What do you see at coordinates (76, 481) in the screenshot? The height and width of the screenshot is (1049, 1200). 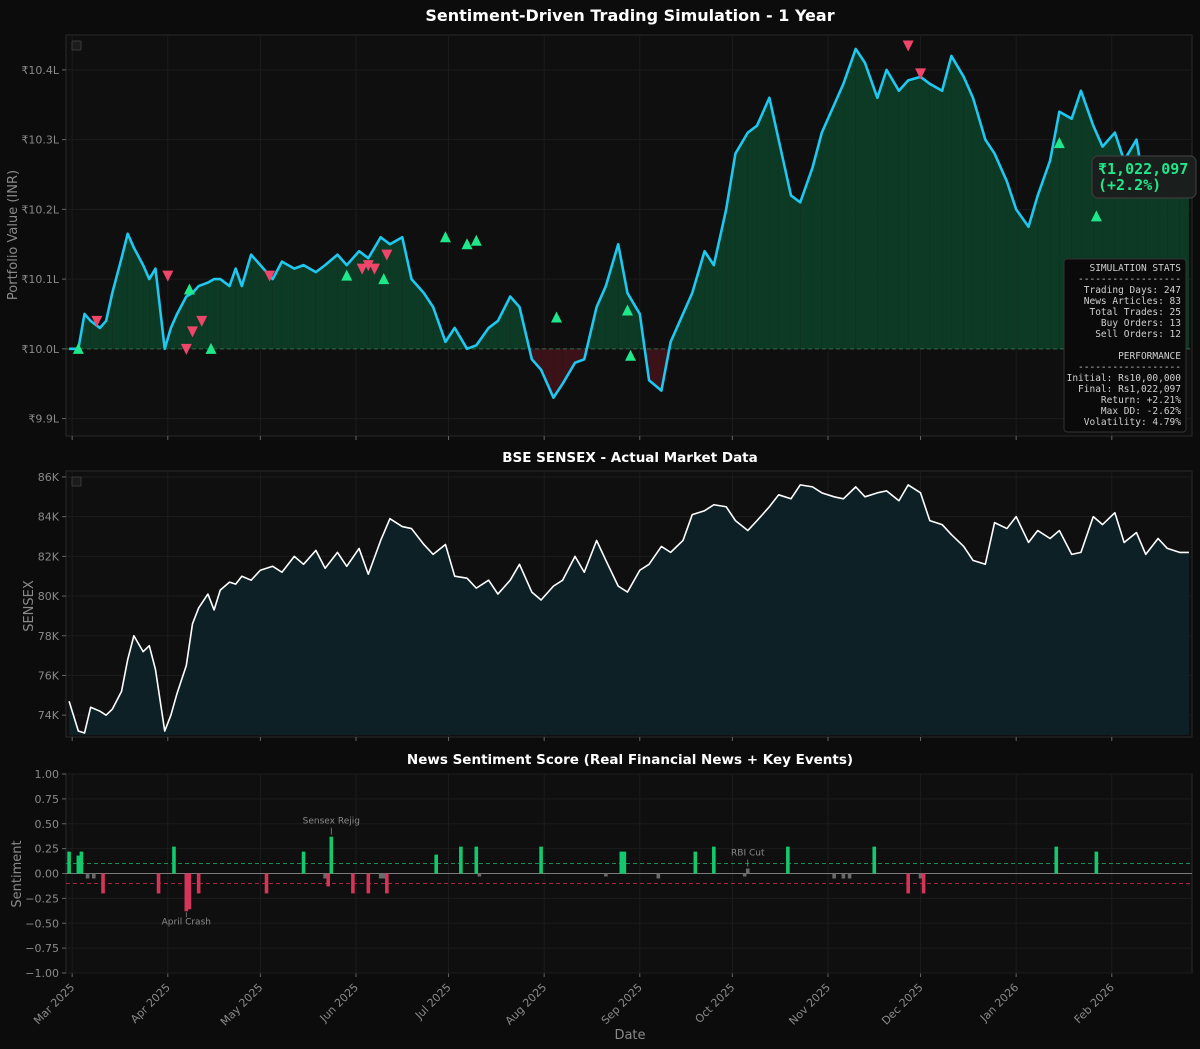 I see `sensex-legend-box` at bounding box center [76, 481].